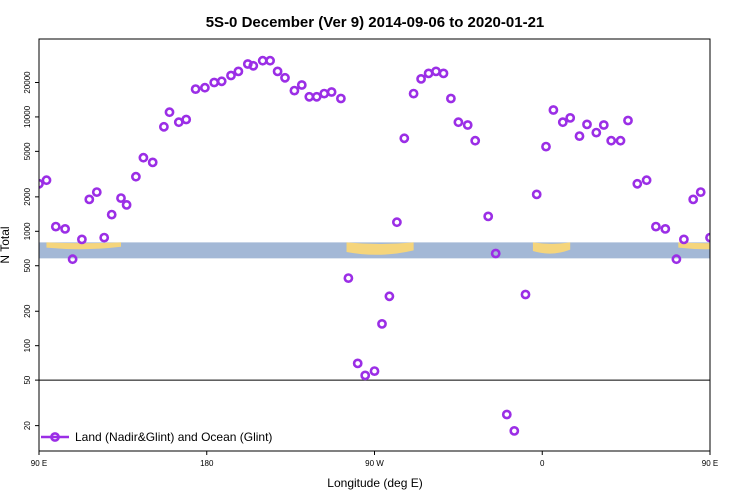 The height and width of the screenshot is (500, 750). What do you see at coordinates (27, 311) in the screenshot?
I see `y-tick-label: 200` at bounding box center [27, 311].